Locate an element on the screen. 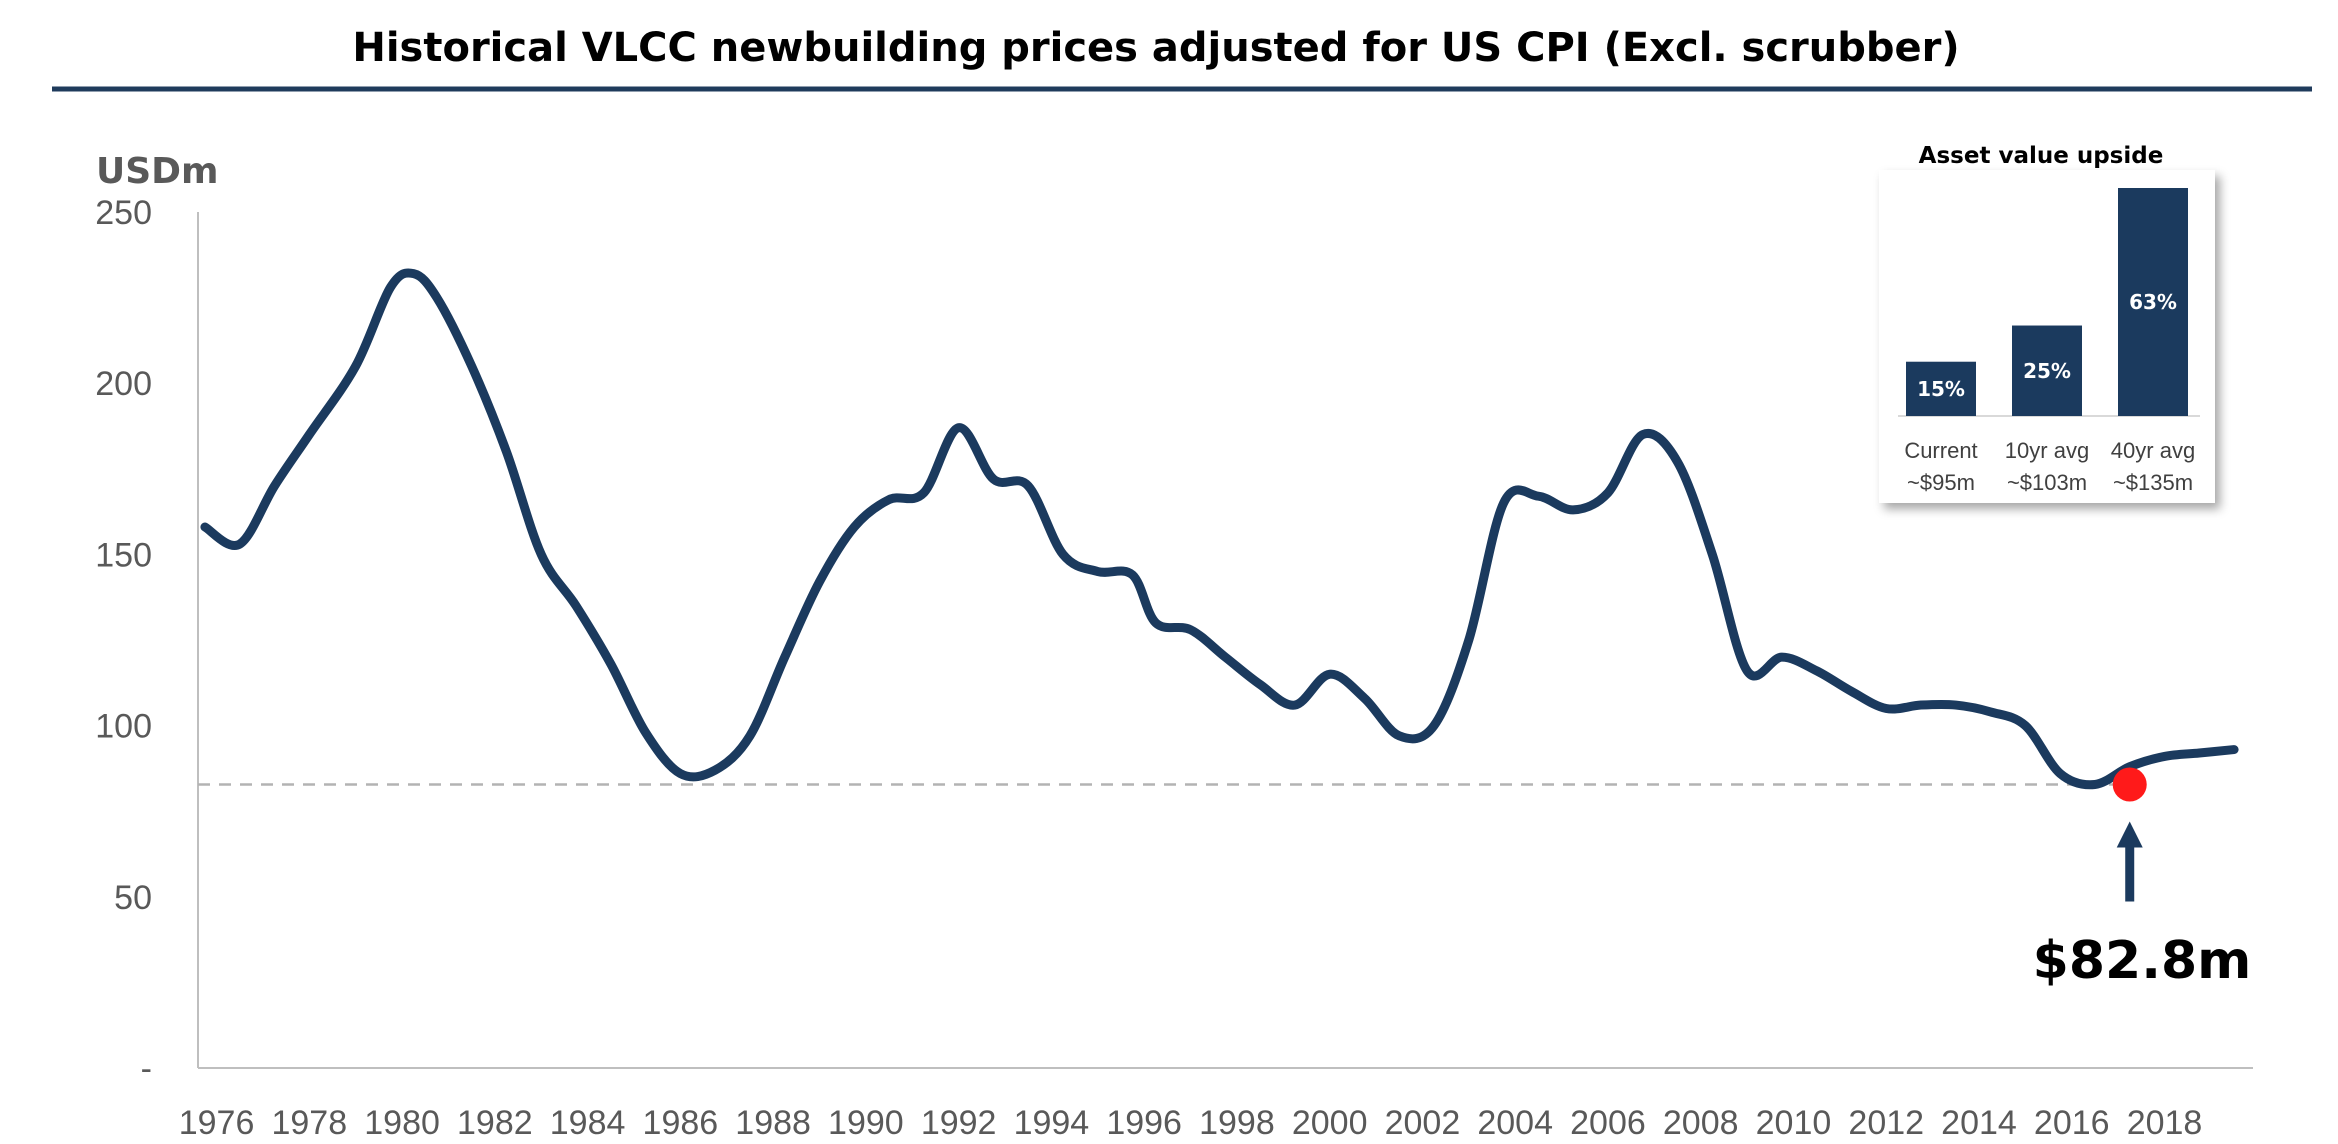 The image size is (2338, 1144). inset-bar-value: 15% is located at coordinates (1941, 389).